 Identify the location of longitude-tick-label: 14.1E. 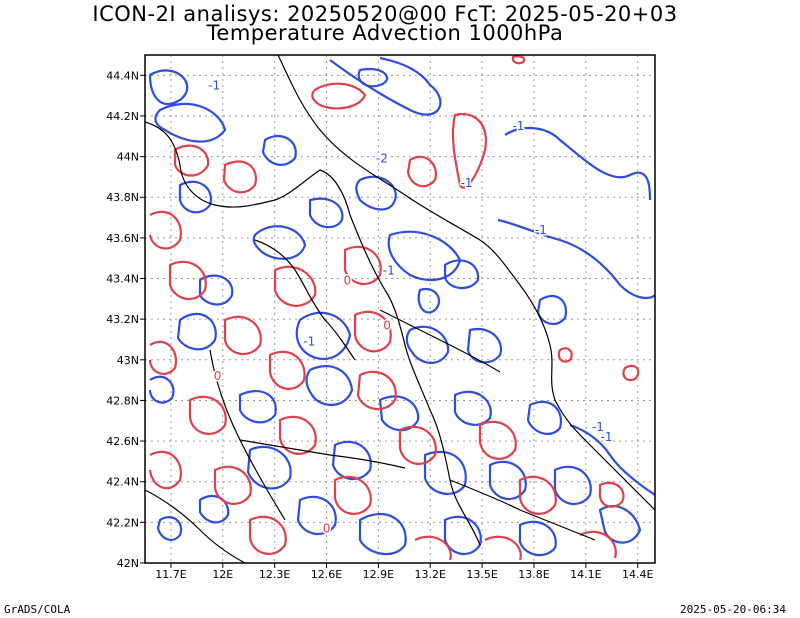
(585, 574).